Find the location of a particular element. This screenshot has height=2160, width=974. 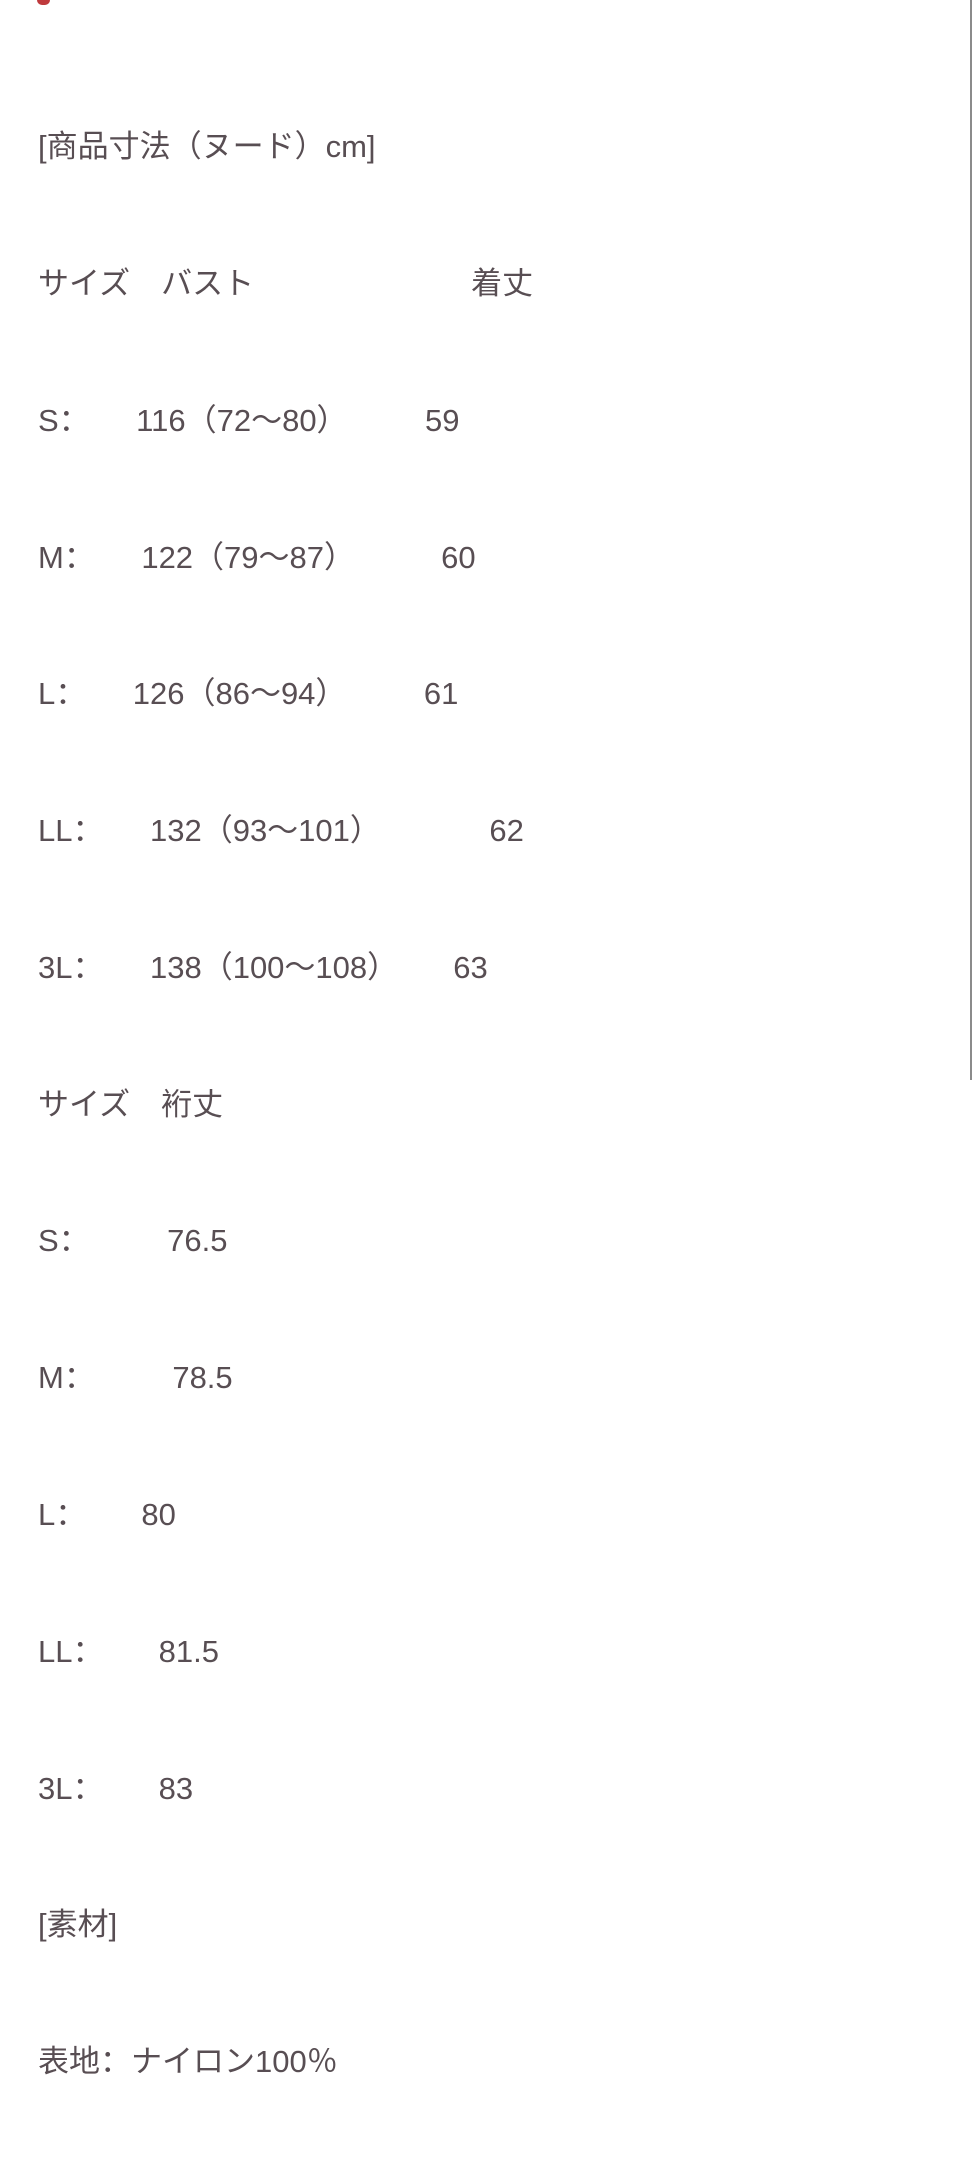

bust-row-s: S： 116（72〜80） 59 is located at coordinates (249, 420).